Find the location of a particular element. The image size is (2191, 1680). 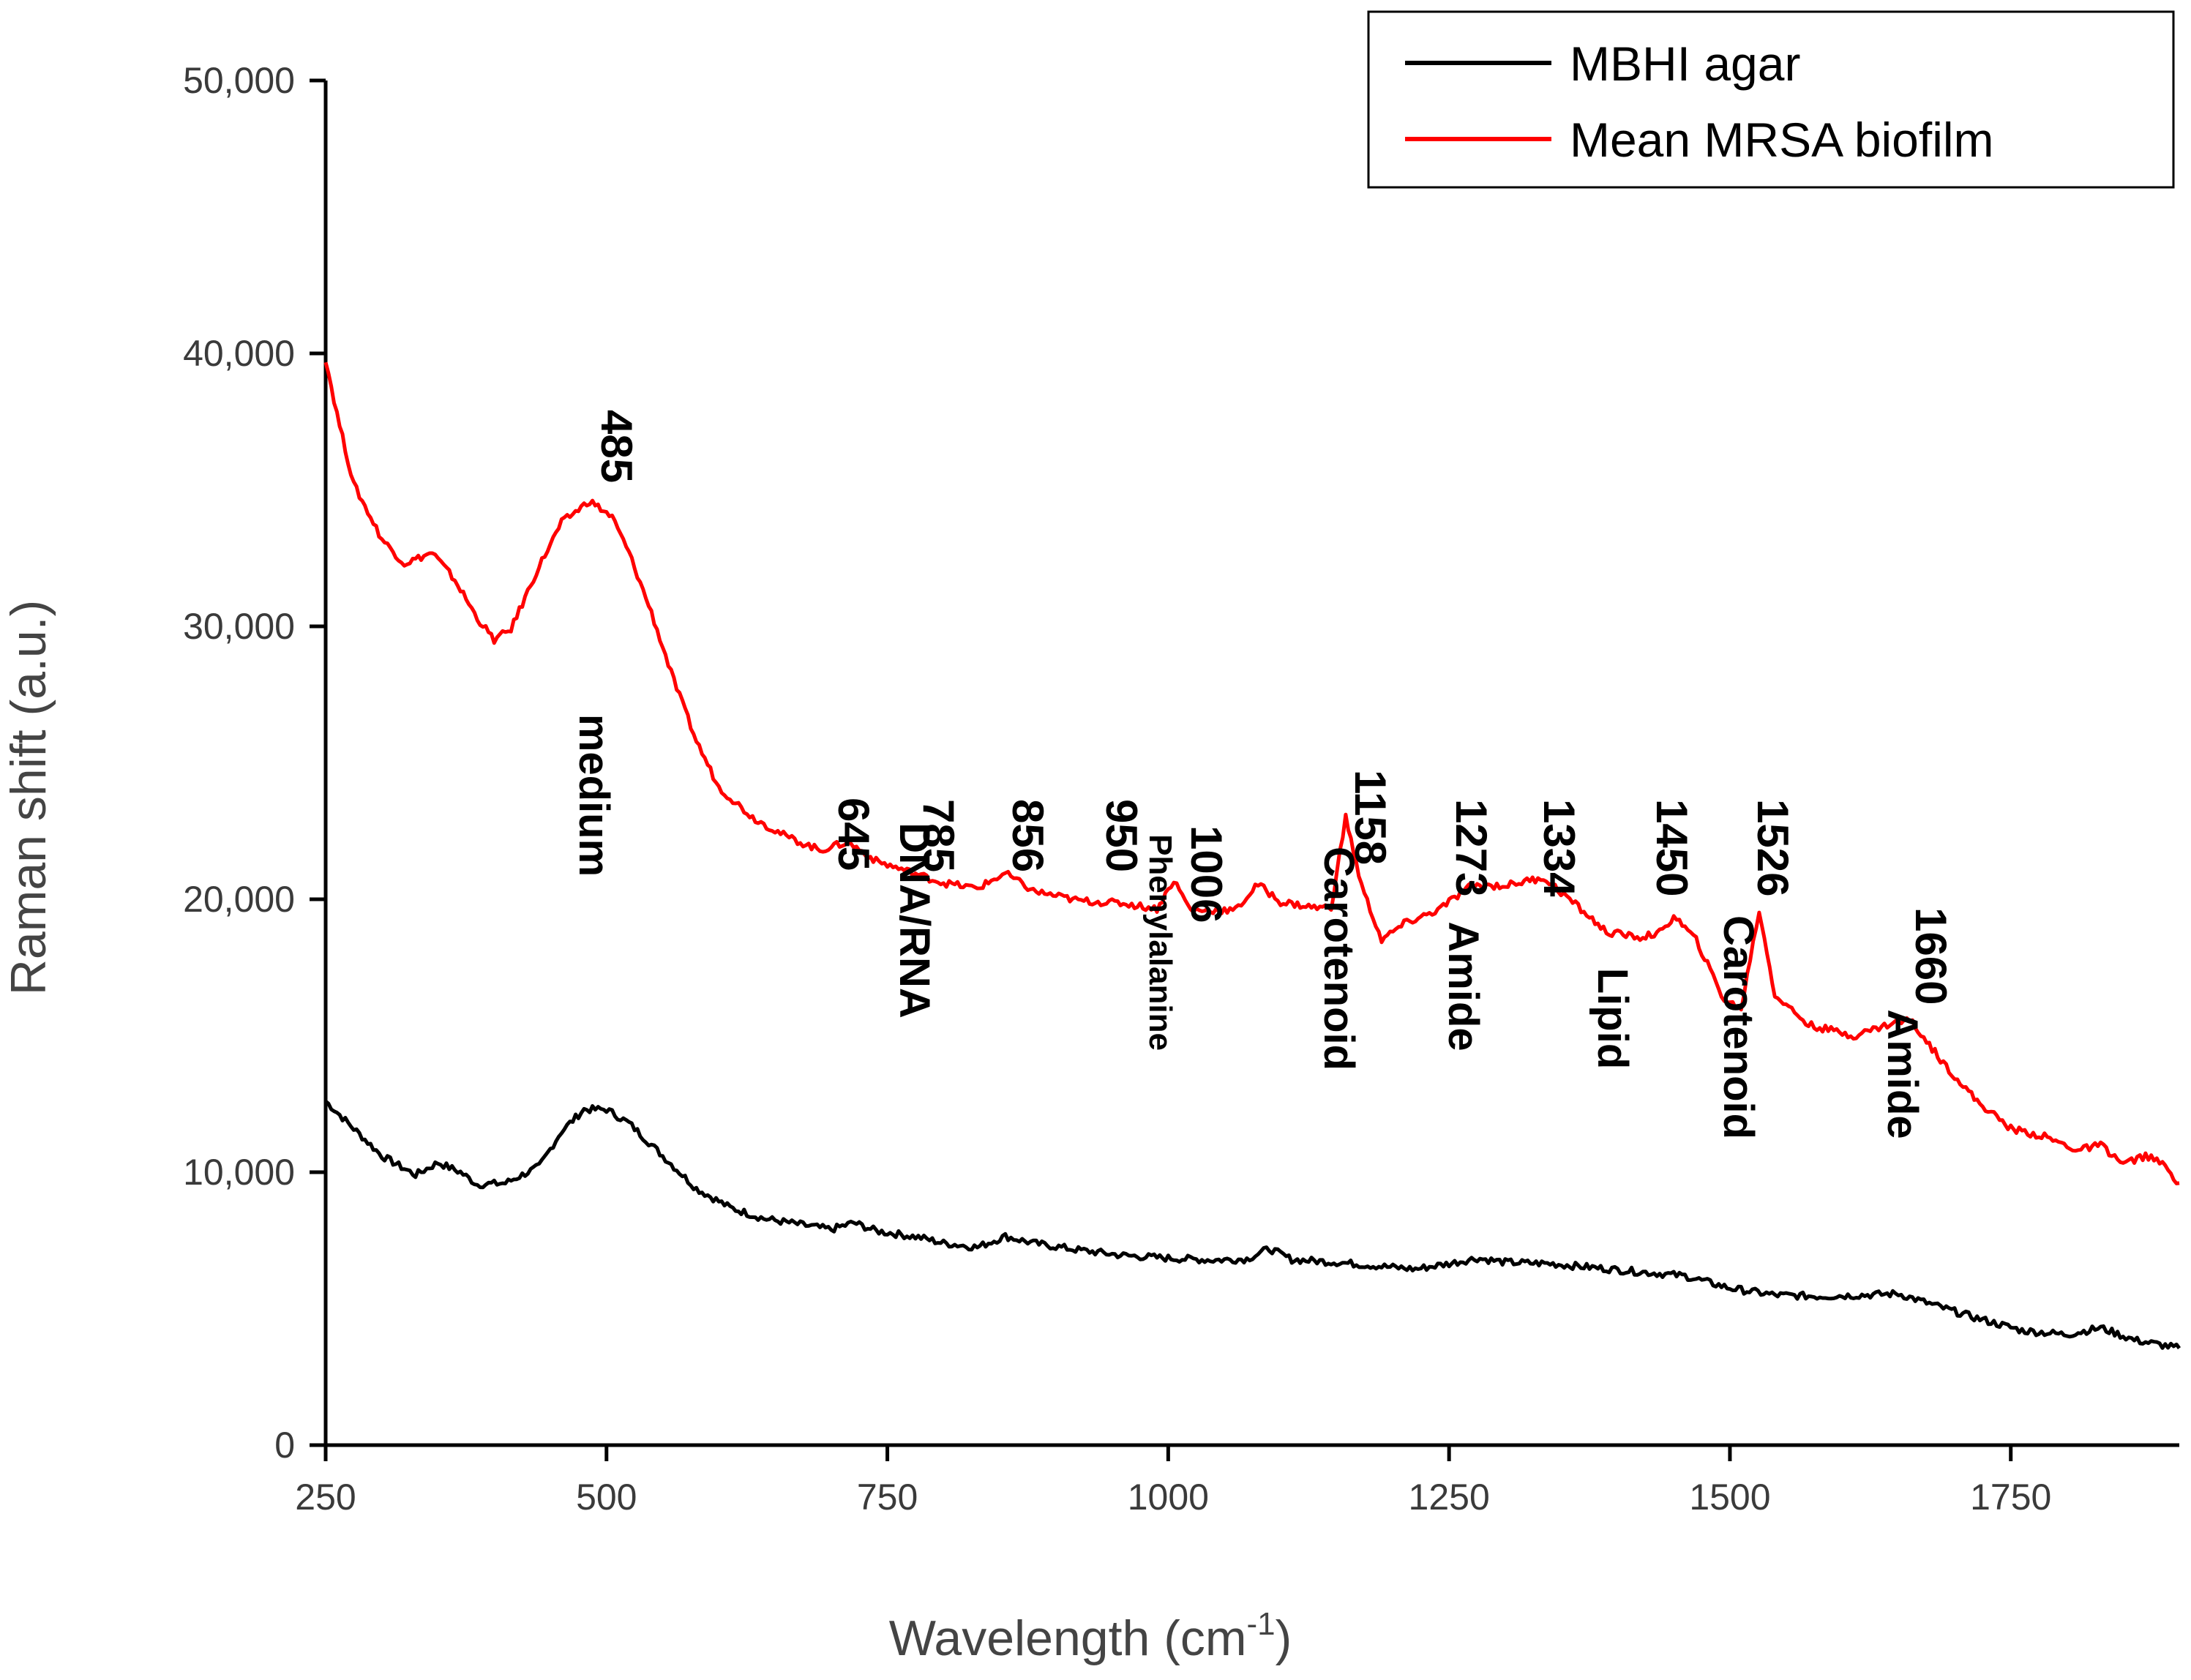

series-line-mbhi-agar is located at coordinates (1252, 1225).